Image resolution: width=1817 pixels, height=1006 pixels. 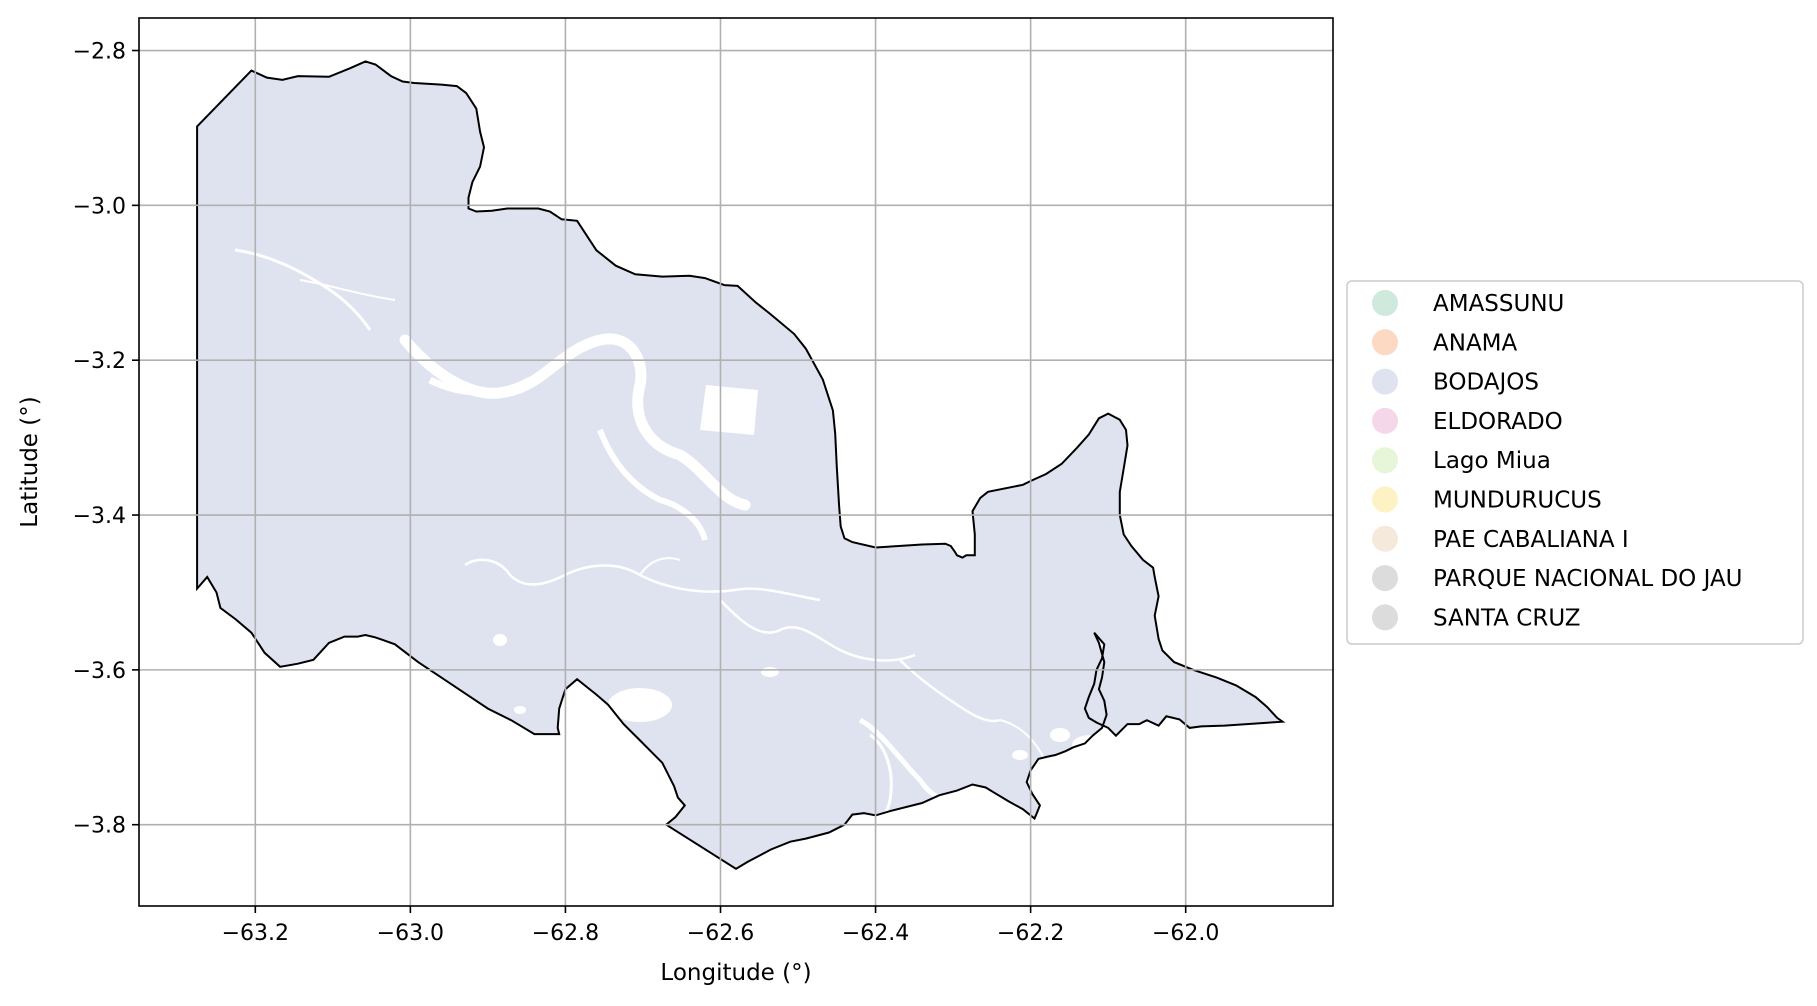 I want to click on legend-item: ANAMA, so click(x=1445, y=342).